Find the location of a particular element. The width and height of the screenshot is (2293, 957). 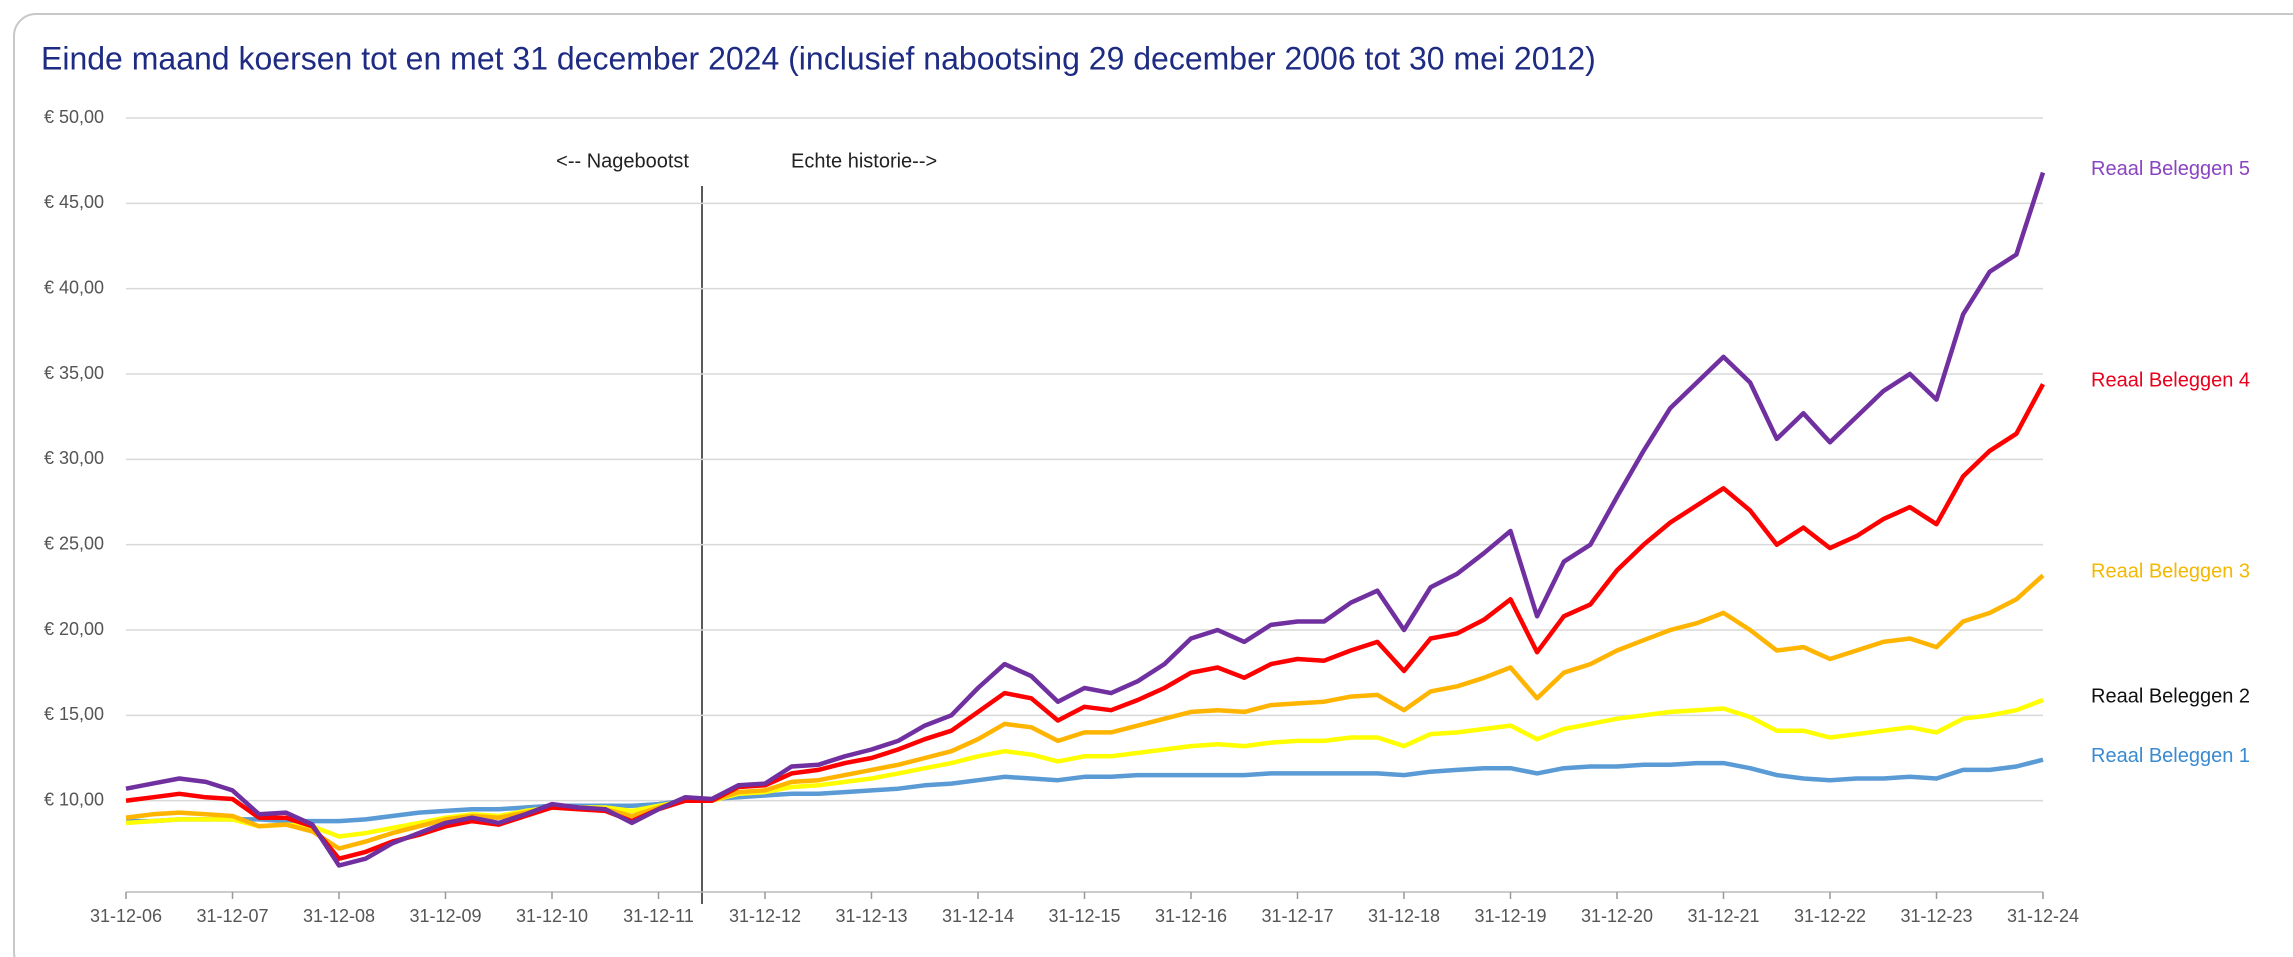

x-tick-label: 31-12-06 is located at coordinates (126, 916).